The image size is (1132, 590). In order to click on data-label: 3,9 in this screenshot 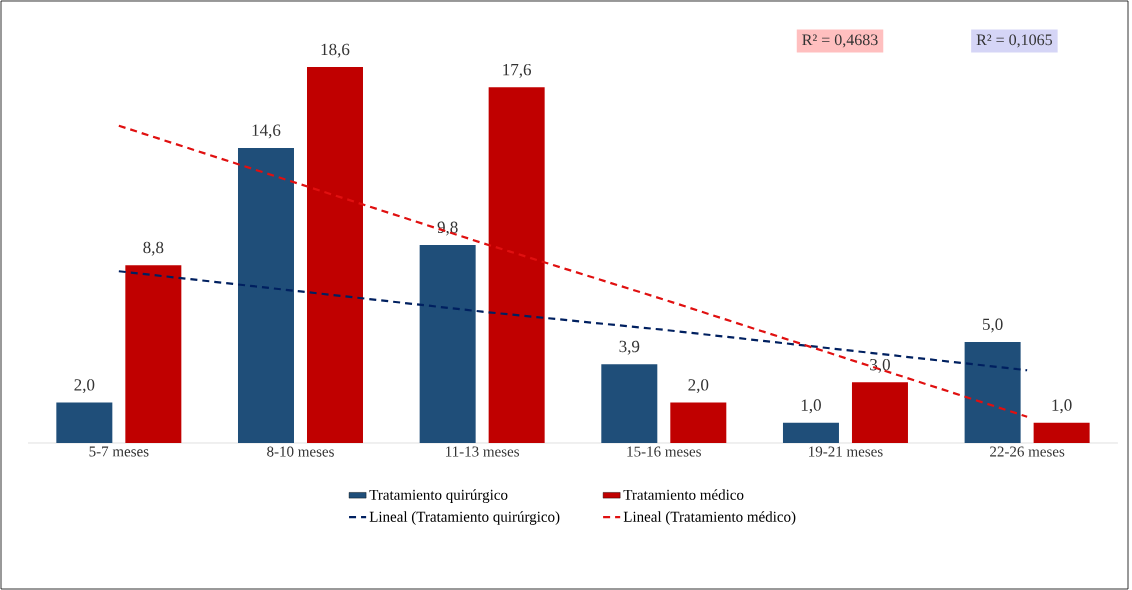, I will do `click(629, 347)`.